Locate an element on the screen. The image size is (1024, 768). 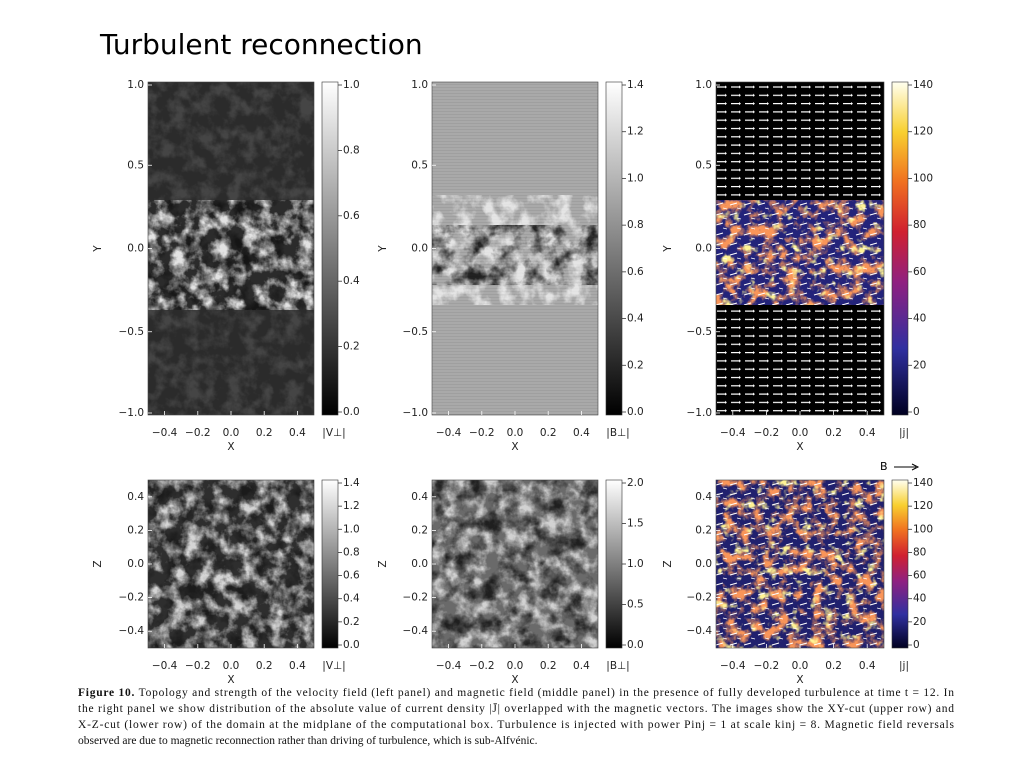
y-tick-label: 1.0 is located at coordinates (135, 85).